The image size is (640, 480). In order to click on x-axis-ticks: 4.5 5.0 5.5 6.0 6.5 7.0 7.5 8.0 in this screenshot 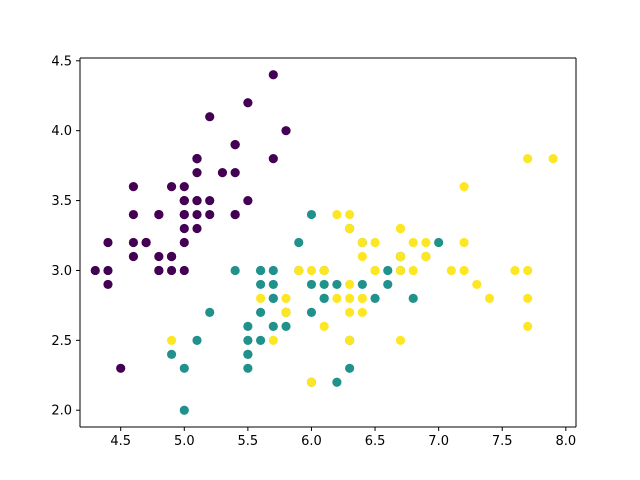, I will do `click(343, 438)`.